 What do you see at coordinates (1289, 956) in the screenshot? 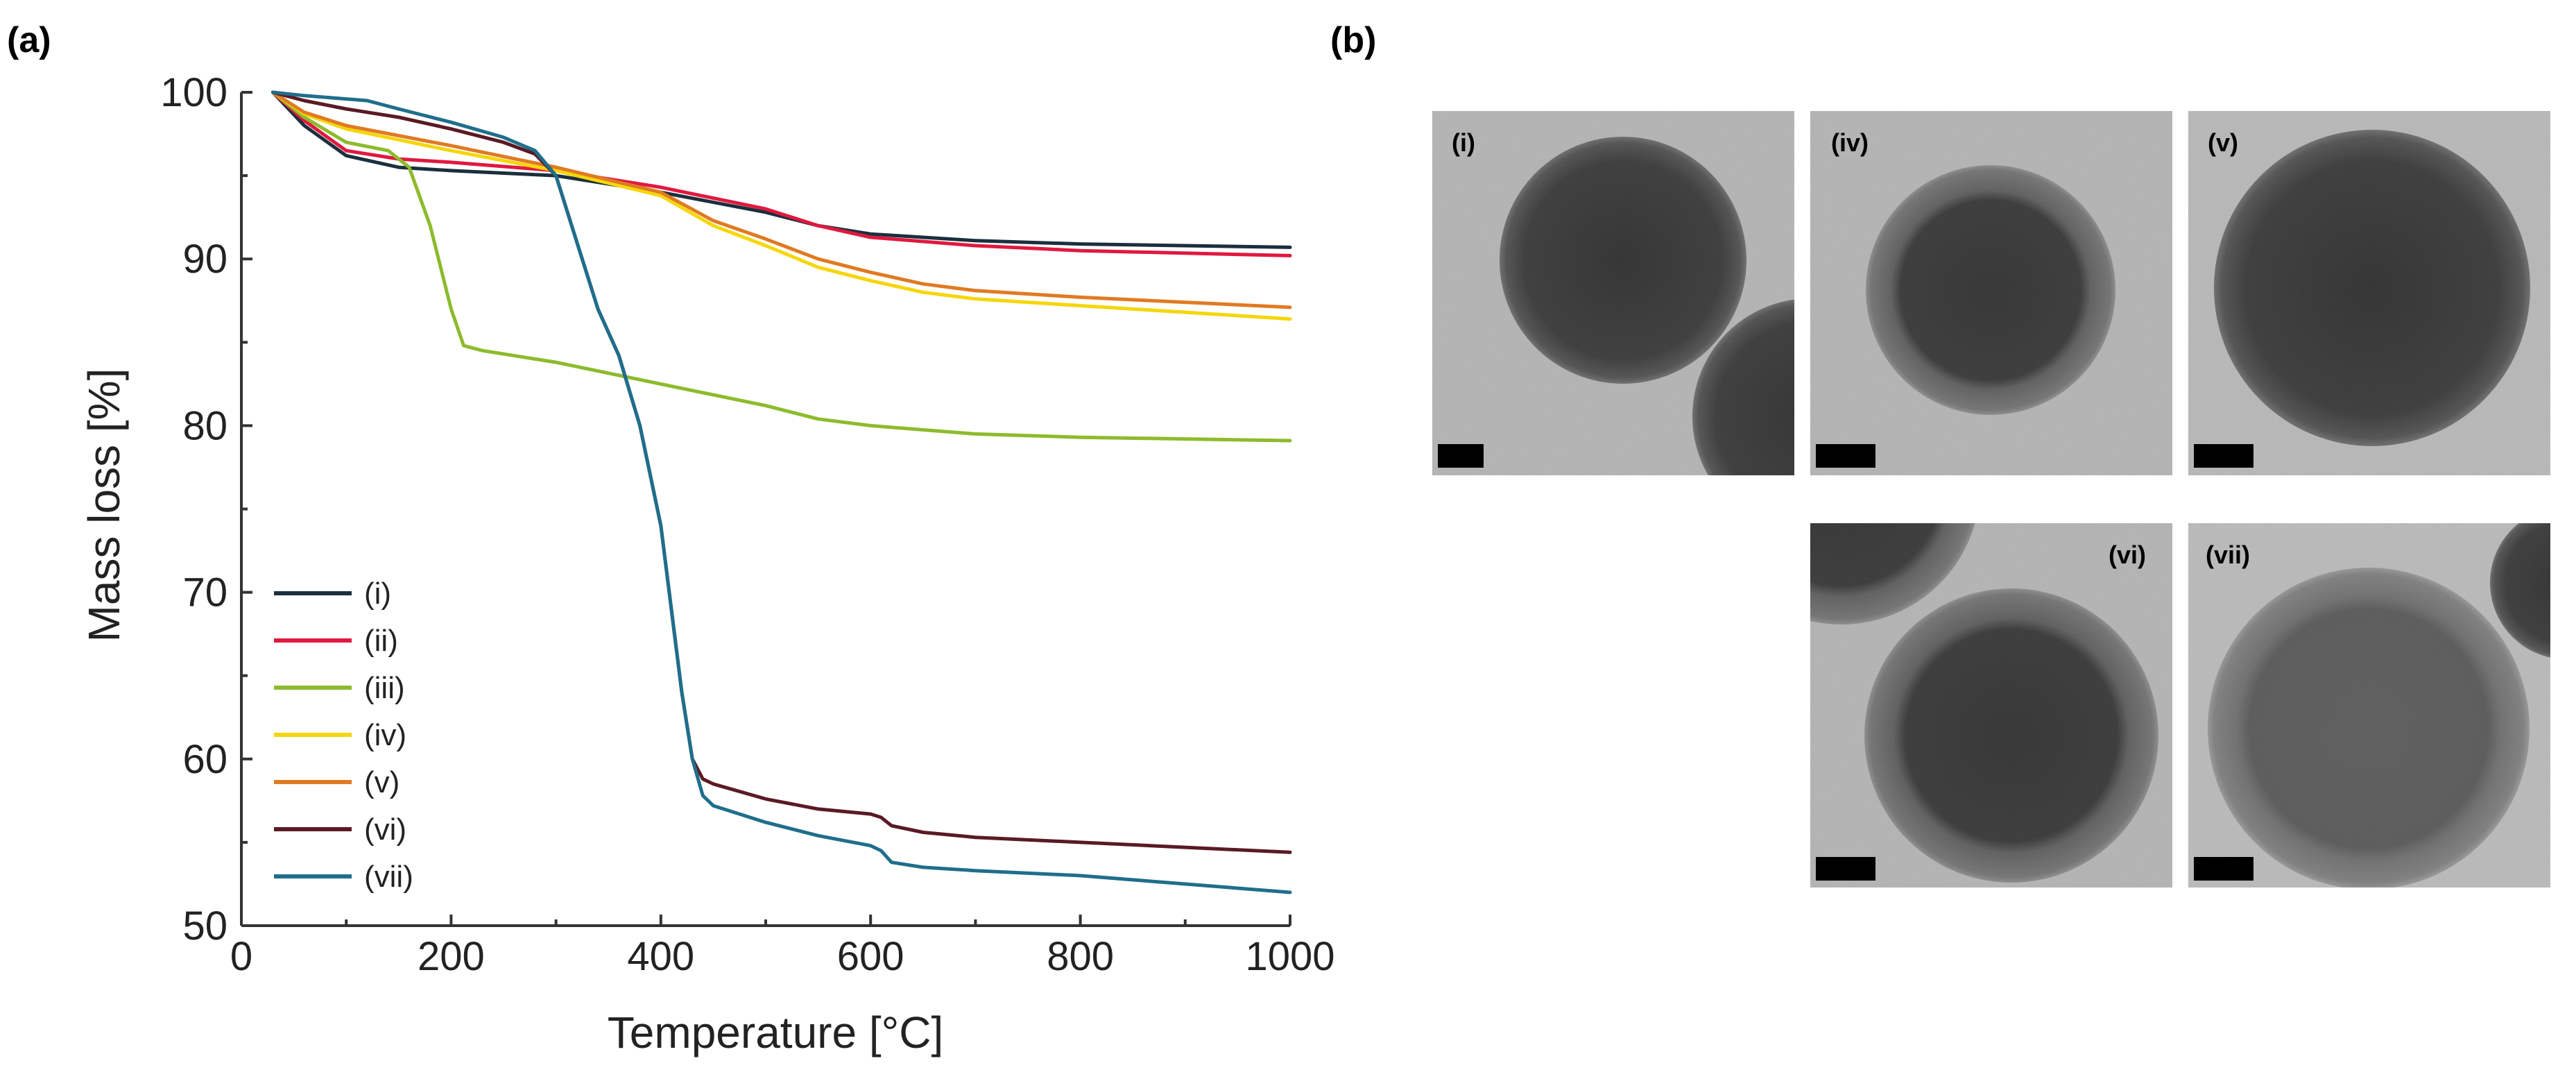
I see `x-tick-label: 1000` at bounding box center [1289, 956].